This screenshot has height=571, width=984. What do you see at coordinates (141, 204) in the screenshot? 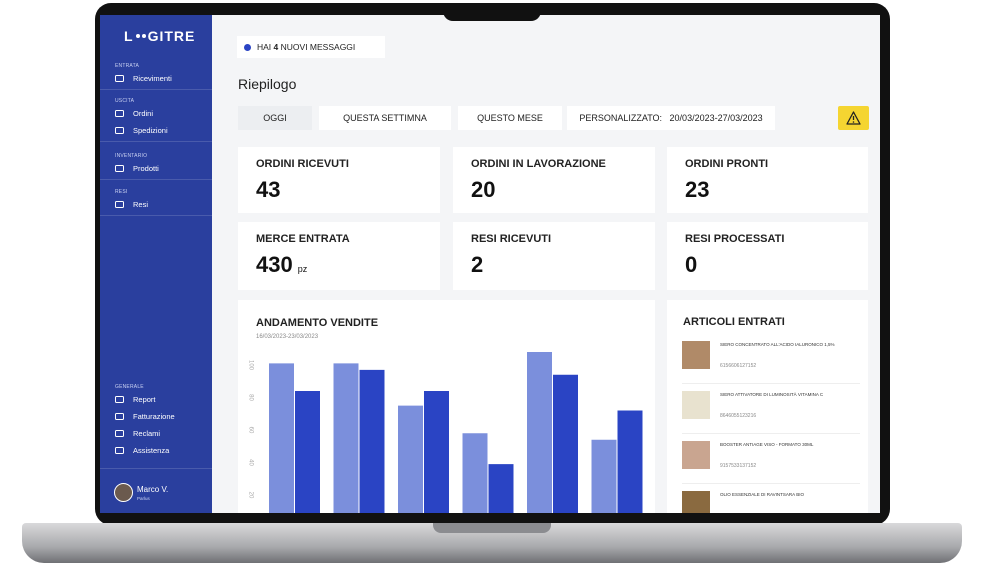
I see `nav-item: Resi` at bounding box center [141, 204].